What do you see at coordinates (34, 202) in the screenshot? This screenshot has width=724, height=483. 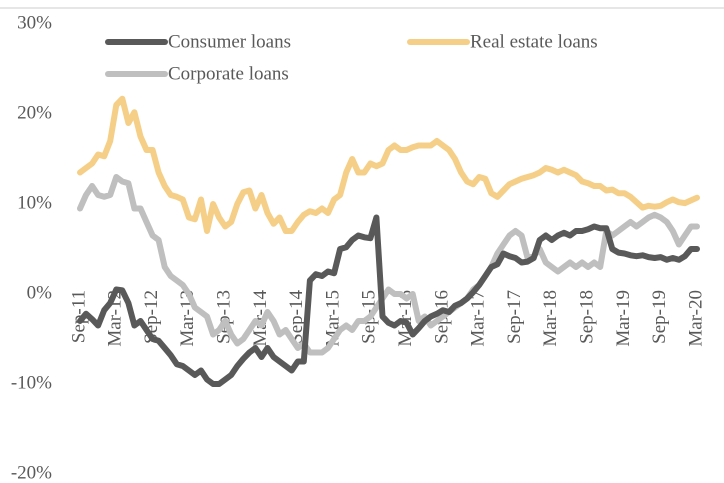 I see `y-tick-label: 10%` at bounding box center [34, 202].